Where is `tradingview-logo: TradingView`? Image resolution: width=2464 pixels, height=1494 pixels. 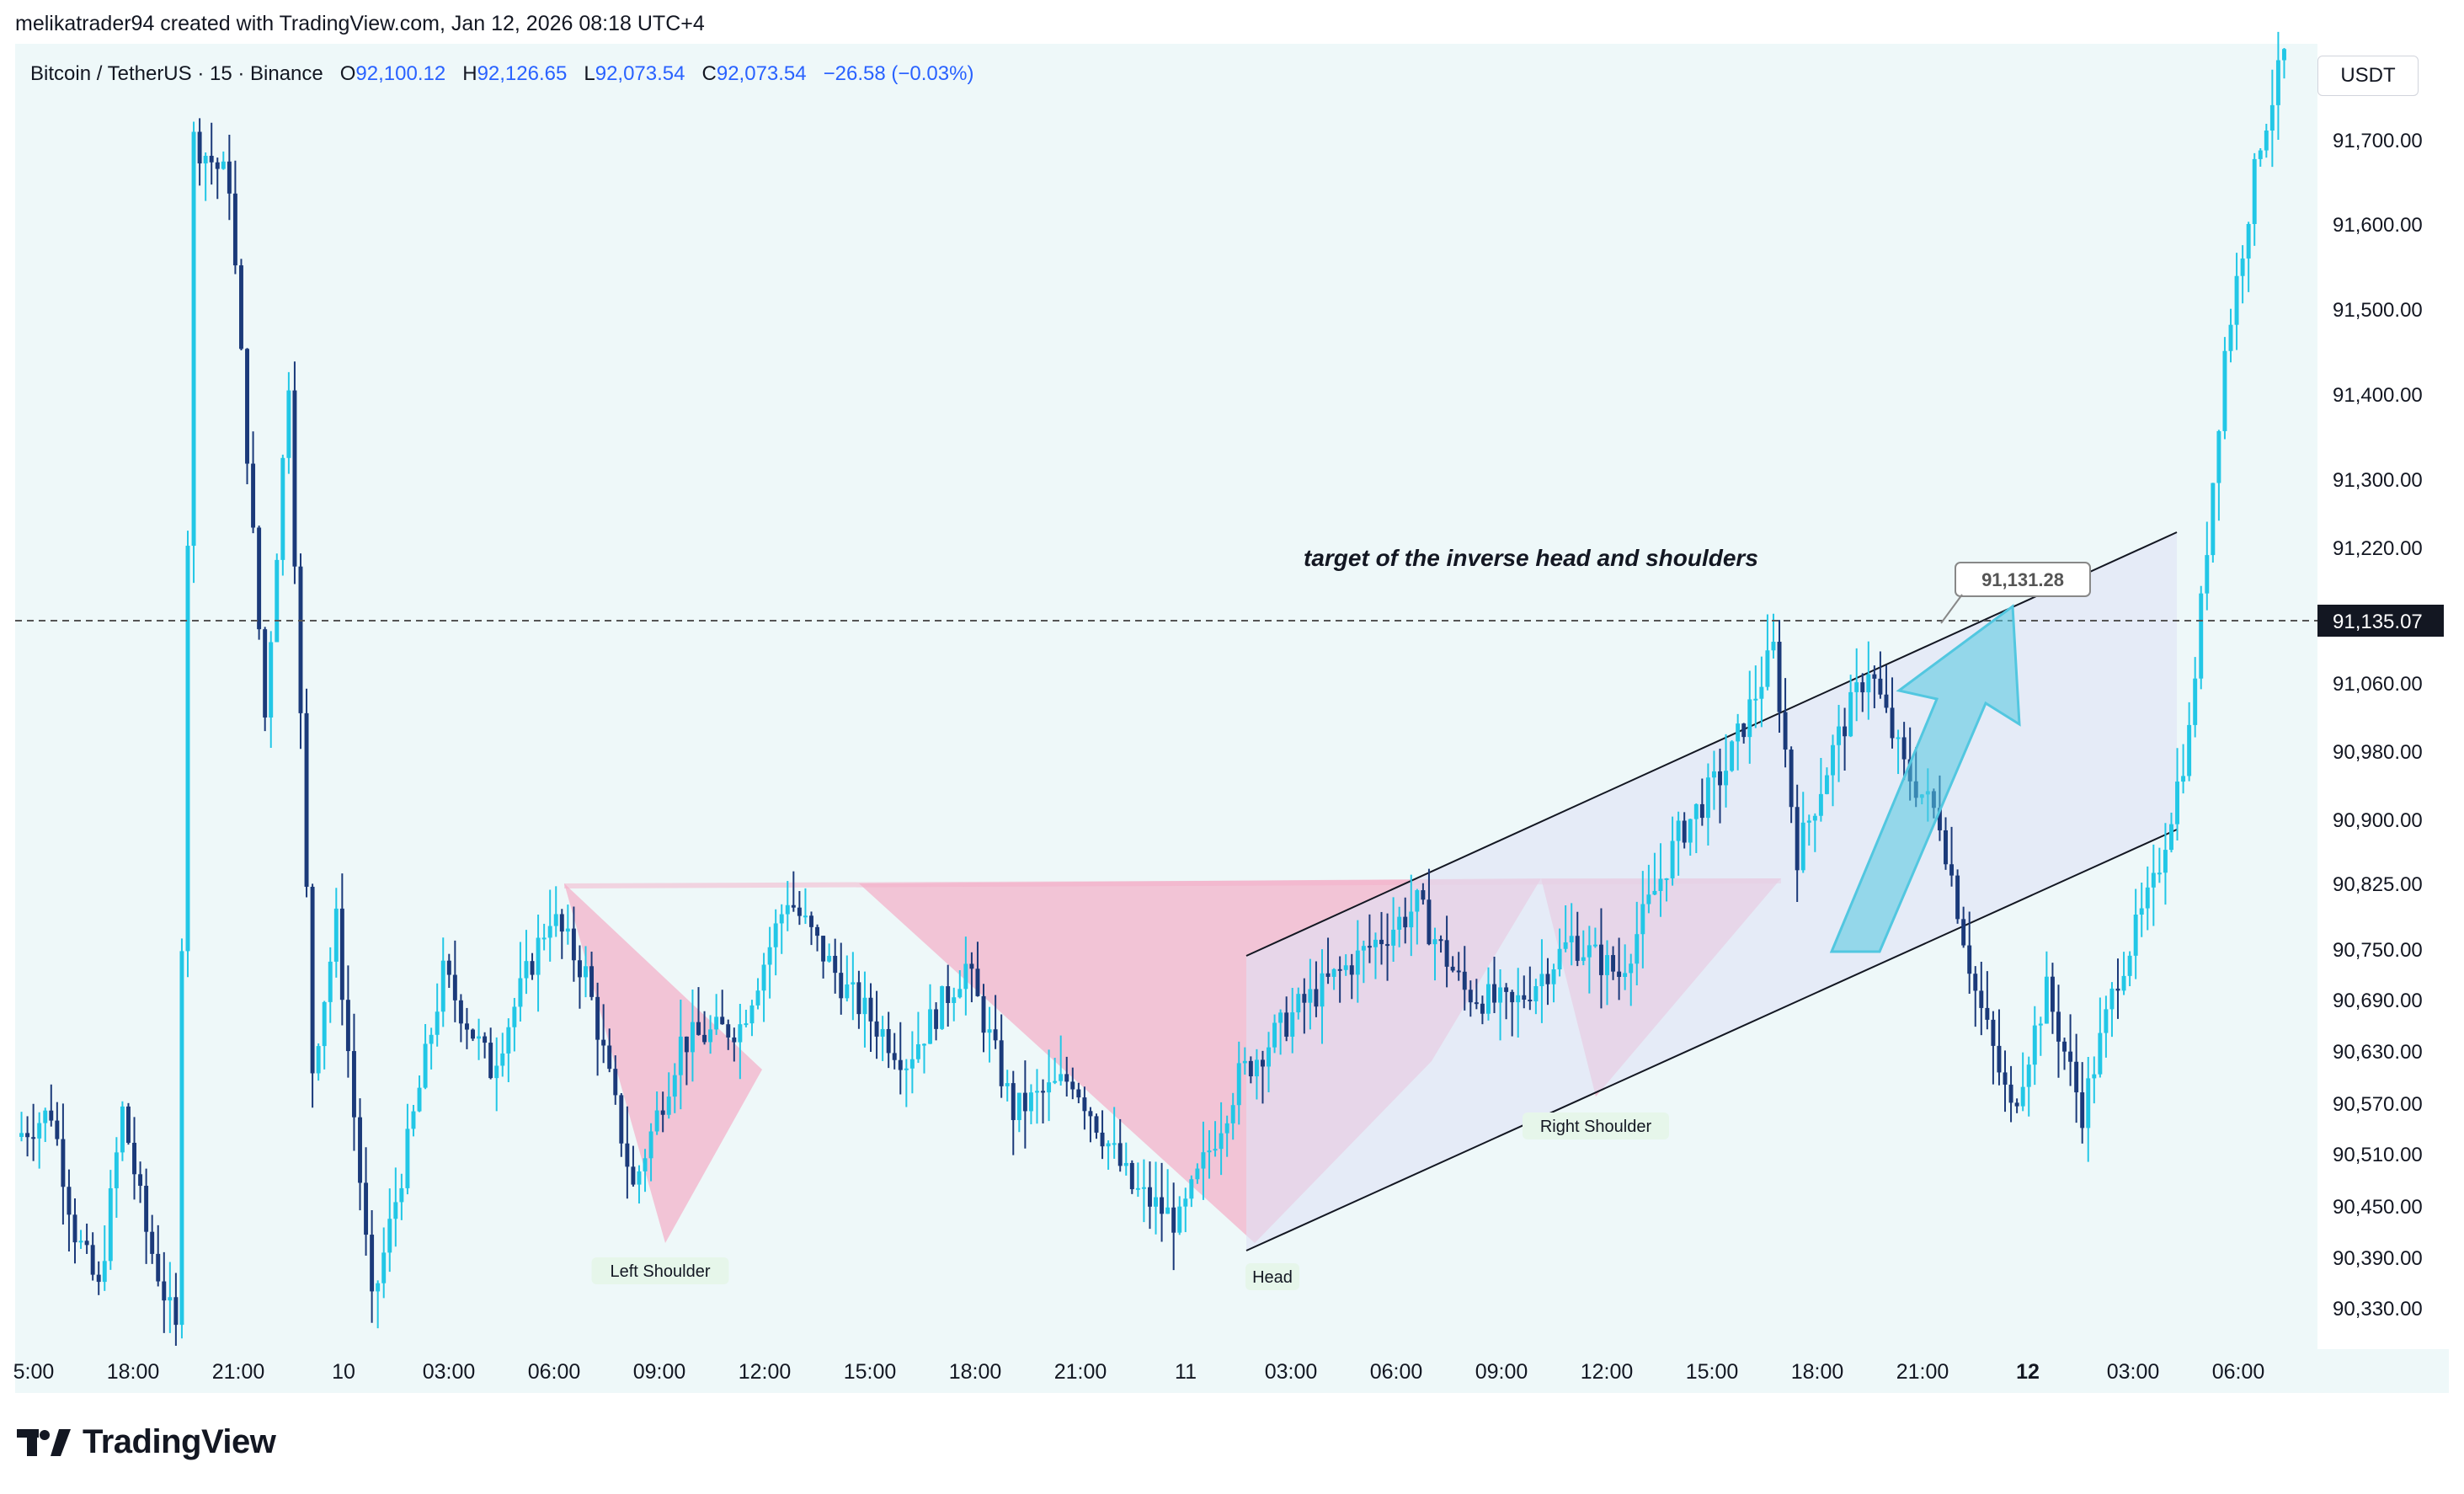 tradingview-logo: TradingView is located at coordinates (146, 1442).